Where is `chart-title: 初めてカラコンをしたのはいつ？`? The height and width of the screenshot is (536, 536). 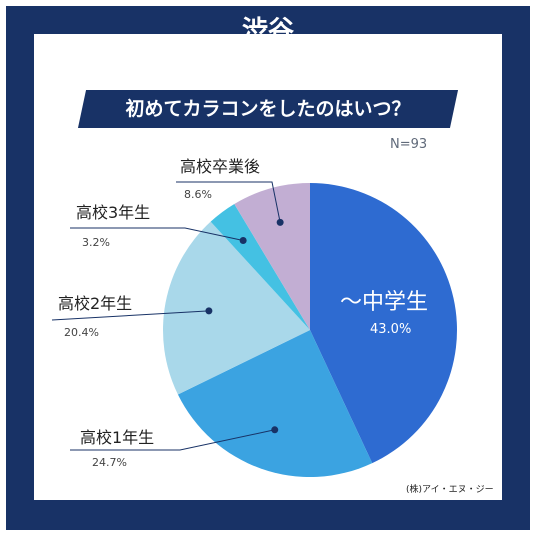 chart-title: 初めてカラコンをしたのはいつ？ is located at coordinates (268, 109).